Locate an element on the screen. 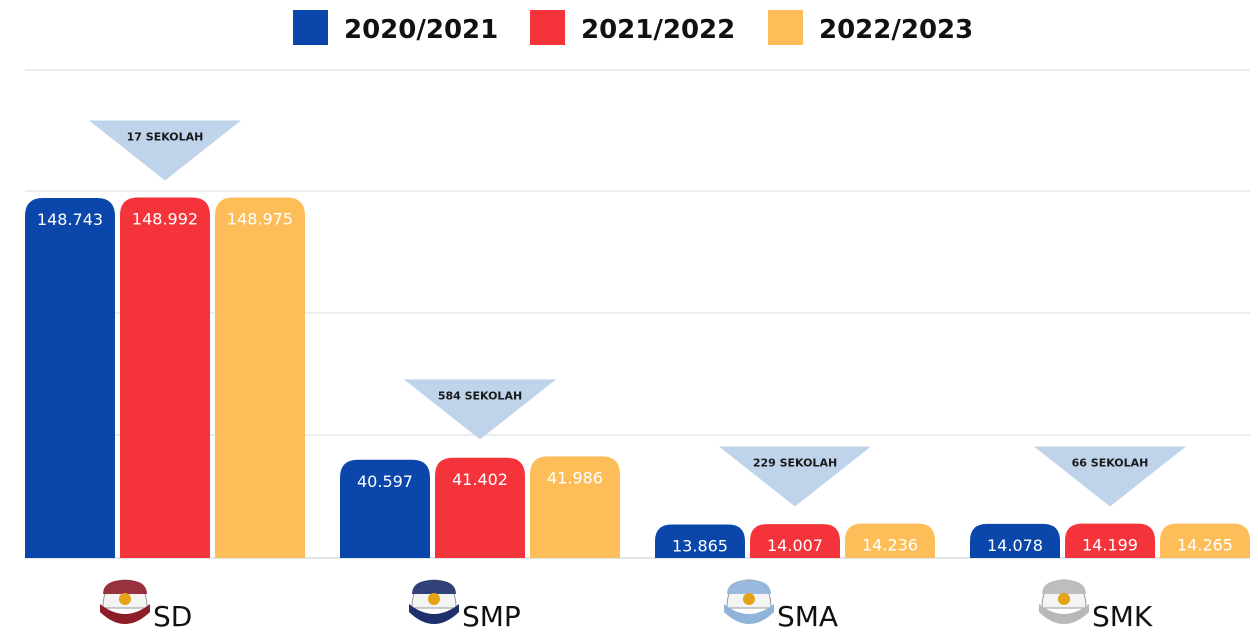 This screenshot has width=1258, height=638. annotation-label: 17 SEKOLAH is located at coordinates (165, 136).